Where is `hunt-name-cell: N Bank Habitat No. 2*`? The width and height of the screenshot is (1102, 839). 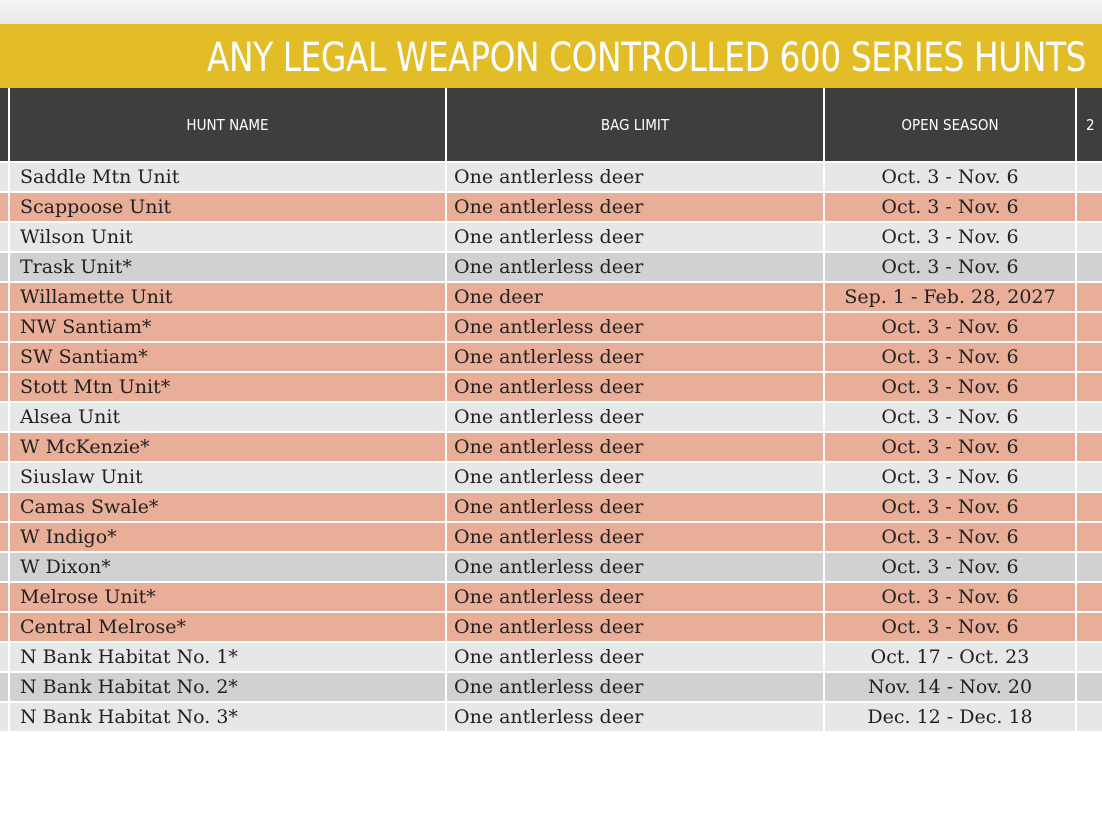 hunt-name-cell: N Bank Habitat No. 2* is located at coordinates (129, 687).